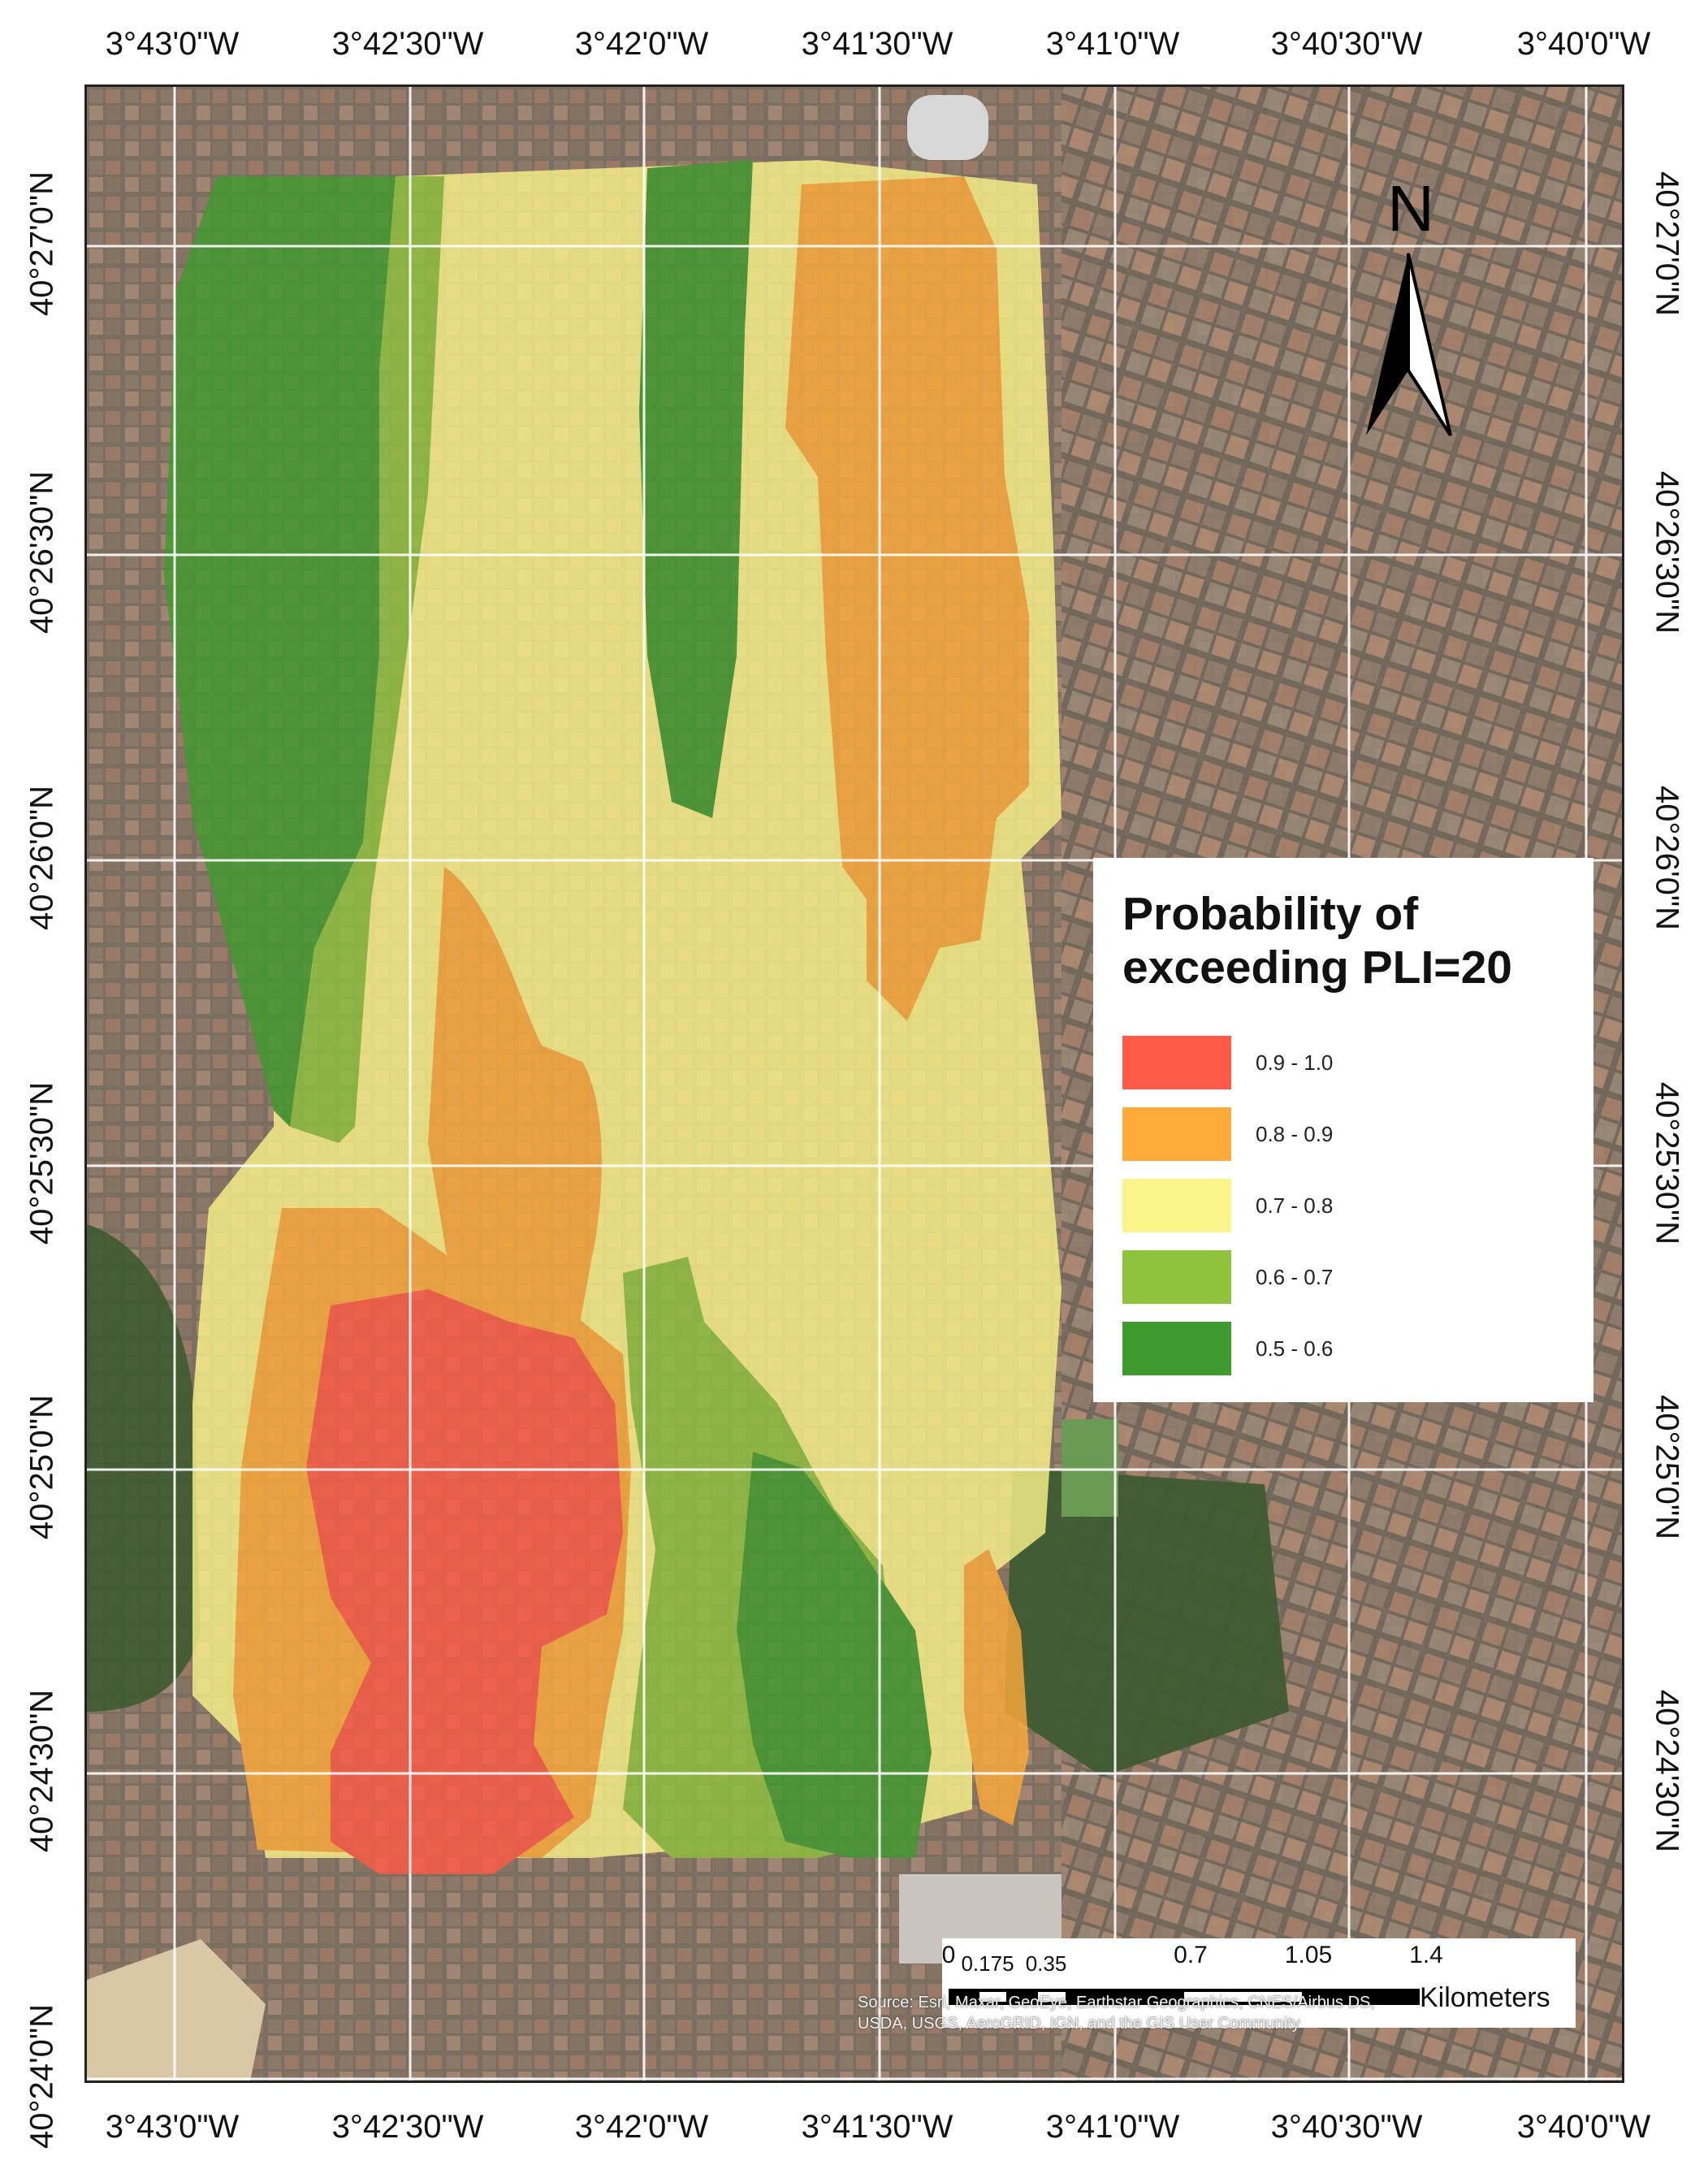  What do you see at coordinates (1317, 968) in the screenshot?
I see `legend-title-line: exceeding PLI=20` at bounding box center [1317, 968].